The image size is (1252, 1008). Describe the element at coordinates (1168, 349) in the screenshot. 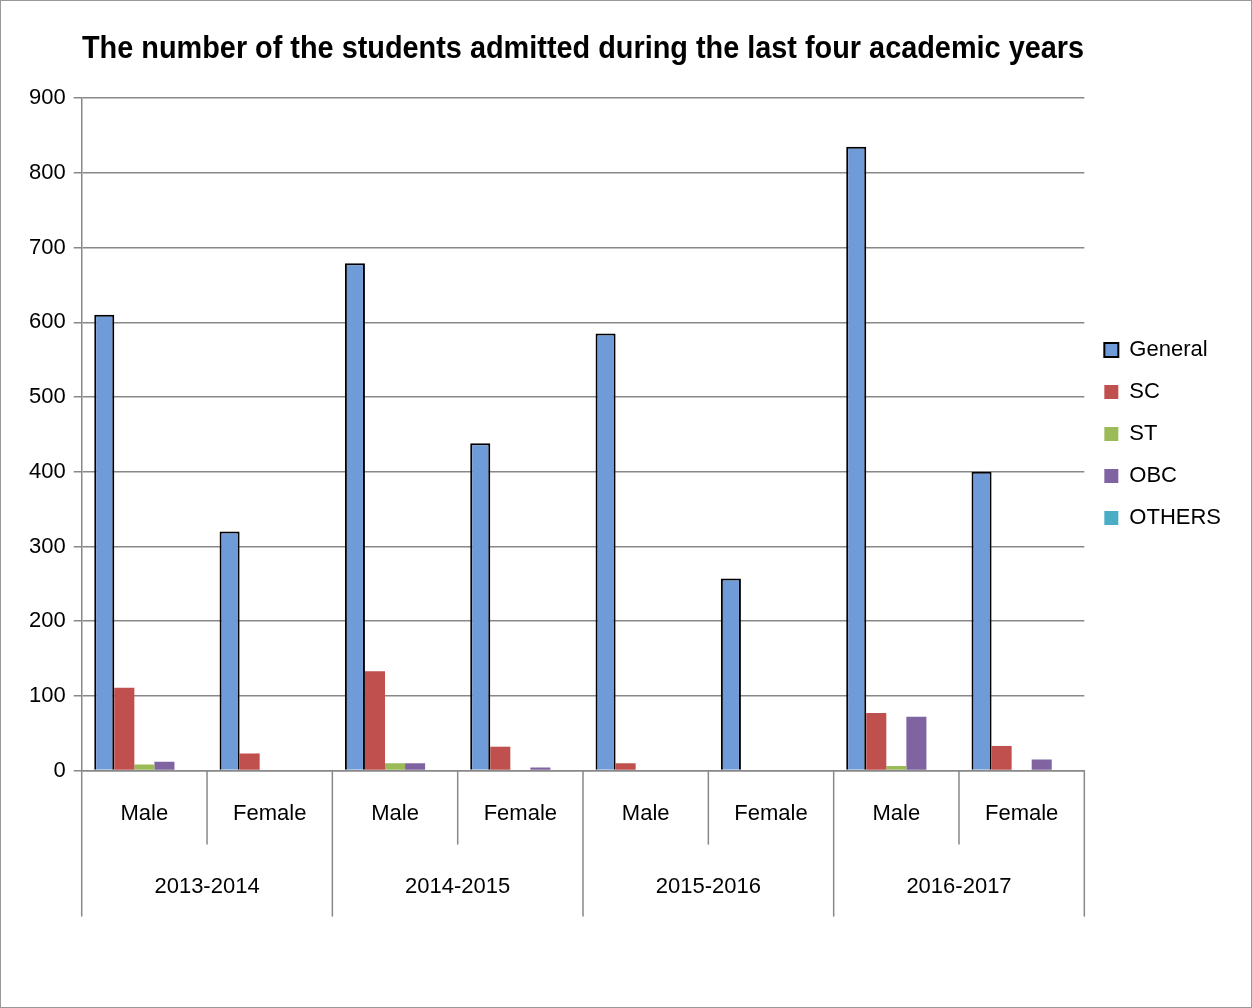

I see `legend-label: General` at that location.